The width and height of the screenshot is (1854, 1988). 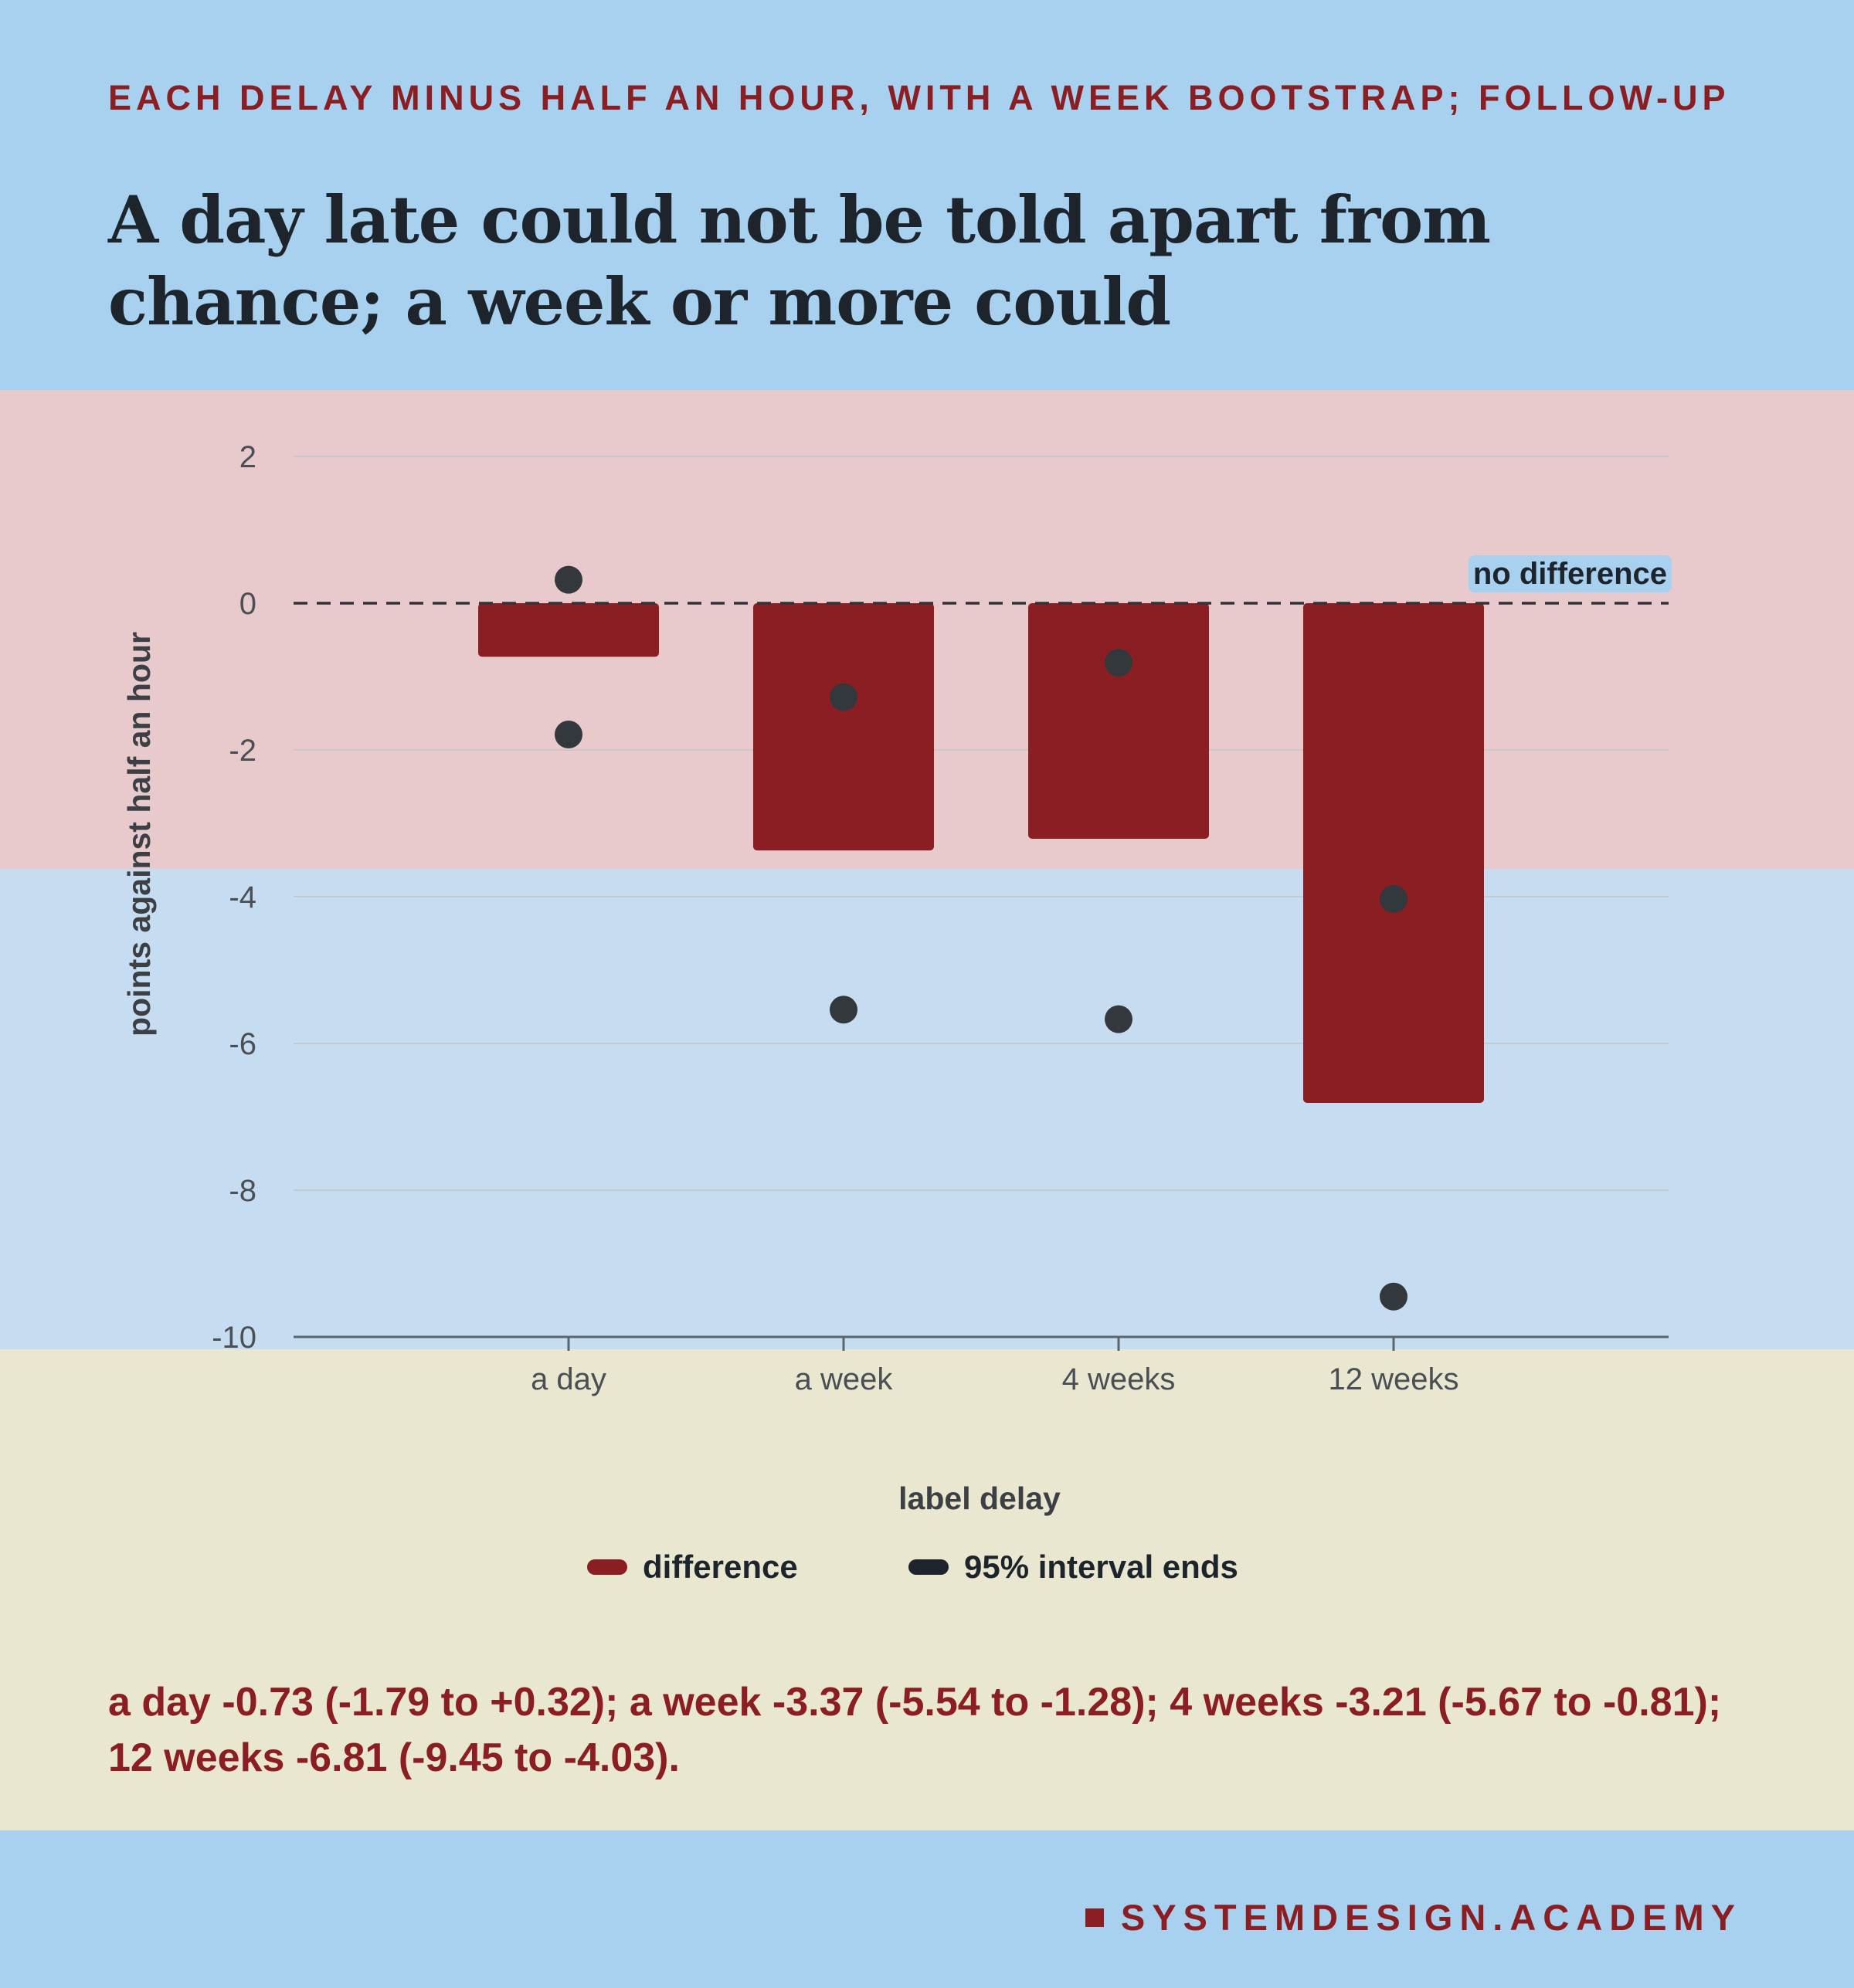 I want to click on y-tick-label: -6, so click(x=242, y=1044).